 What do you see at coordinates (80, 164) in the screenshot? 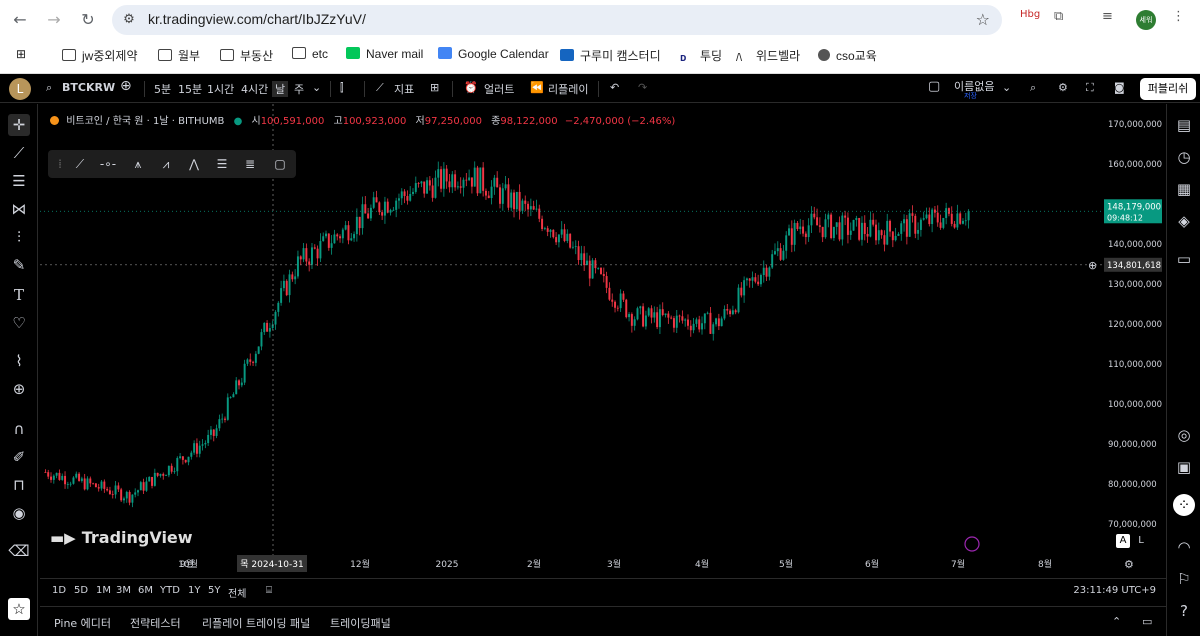
I see `line-tool-icon: ⟋` at bounding box center [80, 164].